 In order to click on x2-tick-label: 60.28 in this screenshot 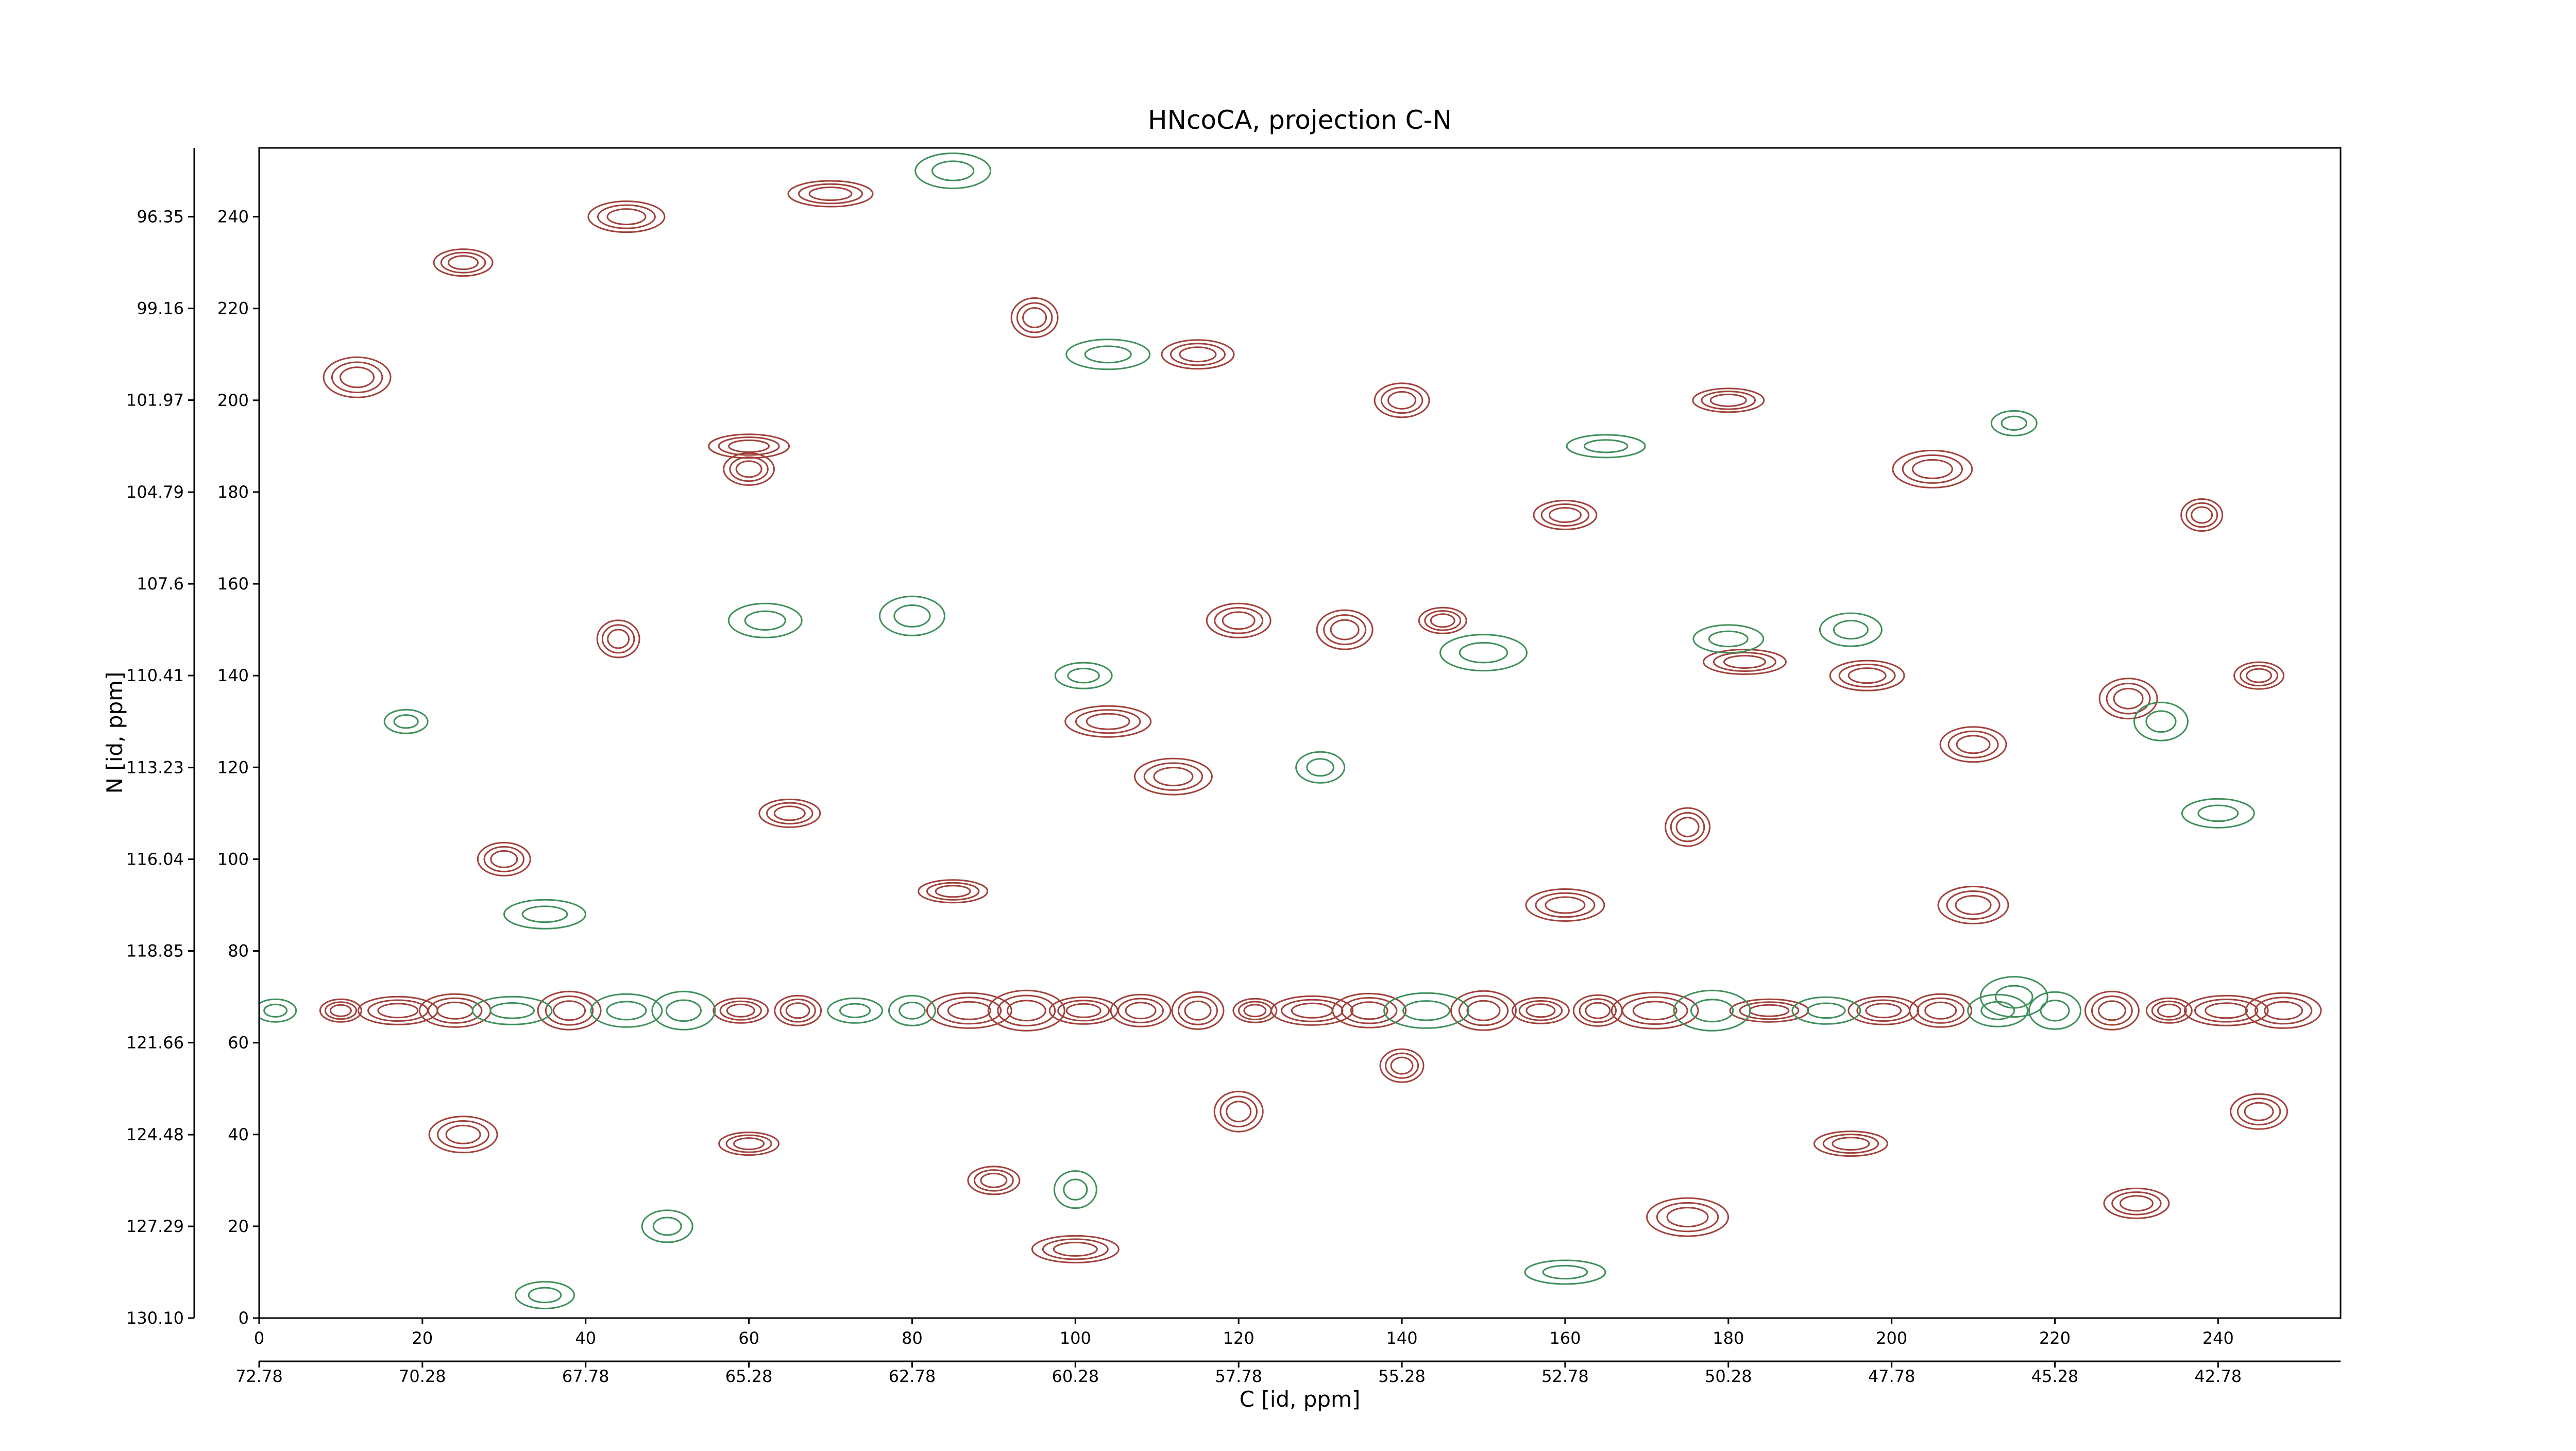, I will do `click(1075, 1376)`.